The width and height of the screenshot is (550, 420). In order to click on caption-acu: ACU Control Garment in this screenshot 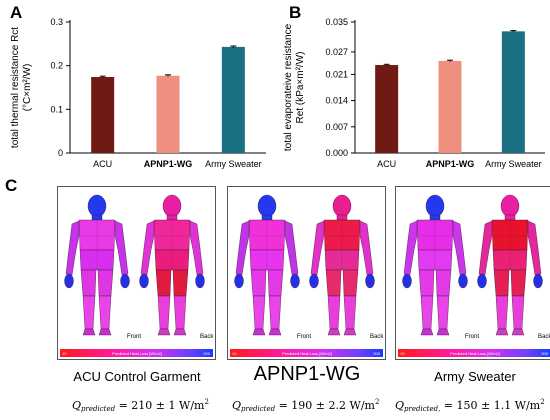, I will do `click(137, 376)`.